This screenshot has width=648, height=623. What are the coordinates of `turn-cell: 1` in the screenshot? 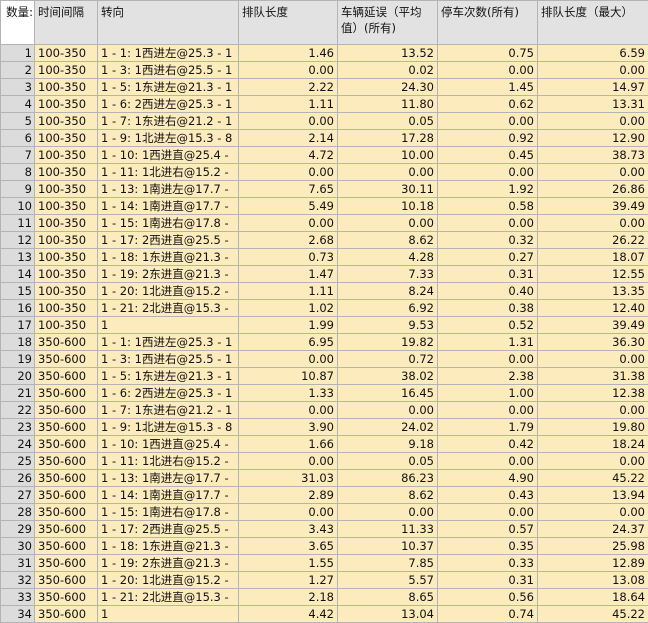 It's located at (168, 325).